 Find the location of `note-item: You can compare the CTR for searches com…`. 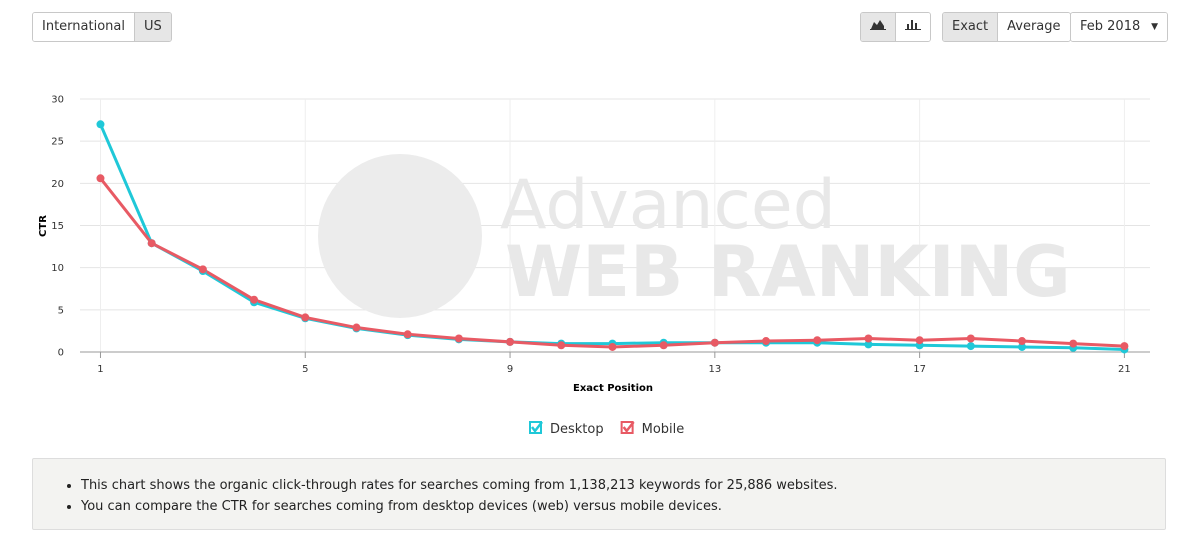

note-item: You can compare the CTR for searches com… is located at coordinates (623, 506).